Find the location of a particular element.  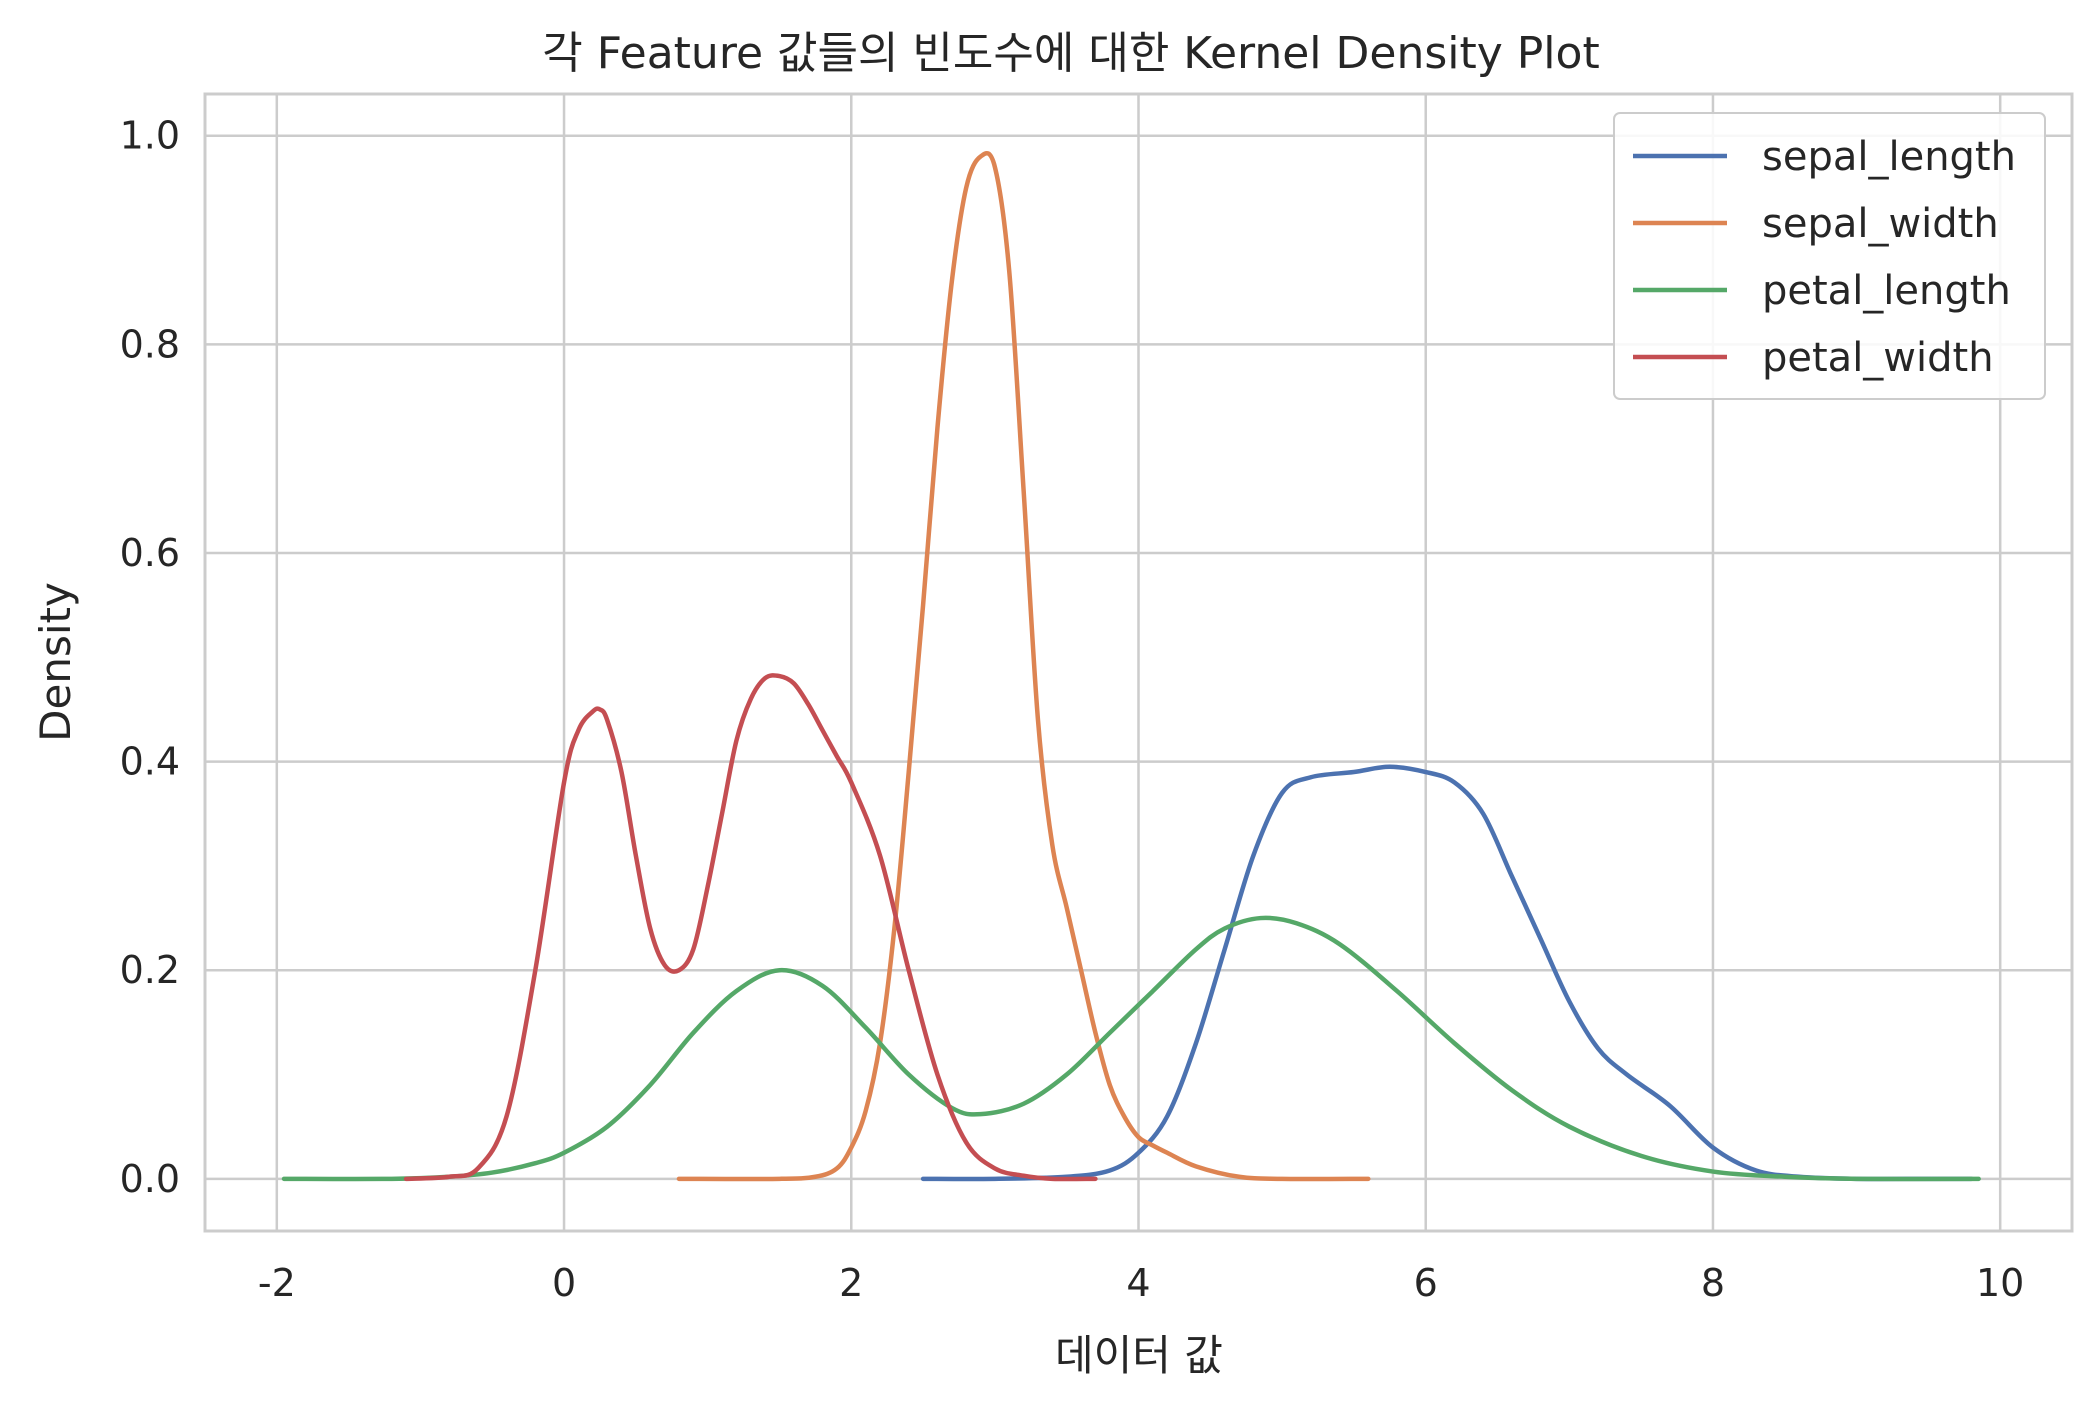

x-tick-label: -2 is located at coordinates (277, 1283).